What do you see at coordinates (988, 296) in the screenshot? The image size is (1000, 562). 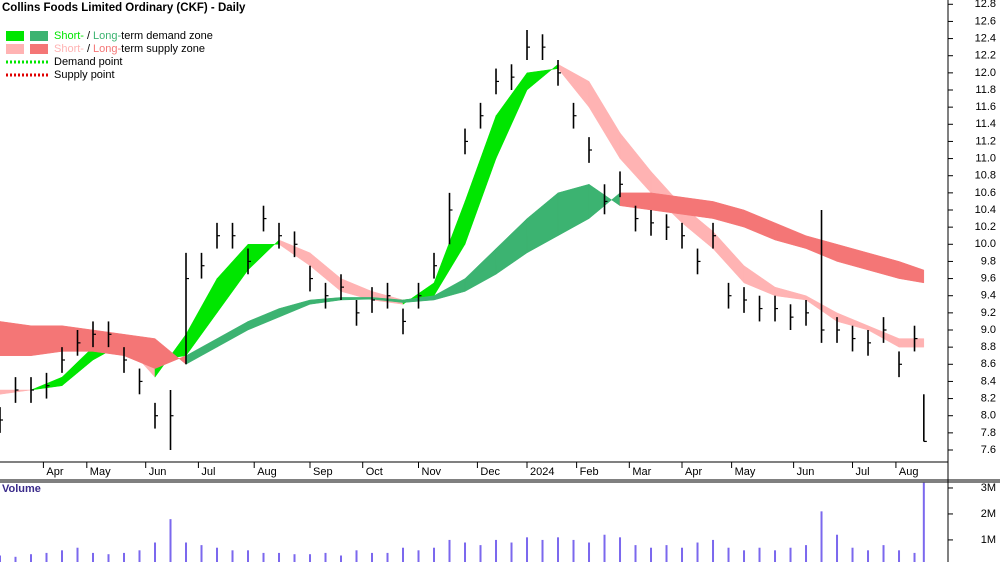 I see `y-tick-label: 9.4` at bounding box center [988, 296].